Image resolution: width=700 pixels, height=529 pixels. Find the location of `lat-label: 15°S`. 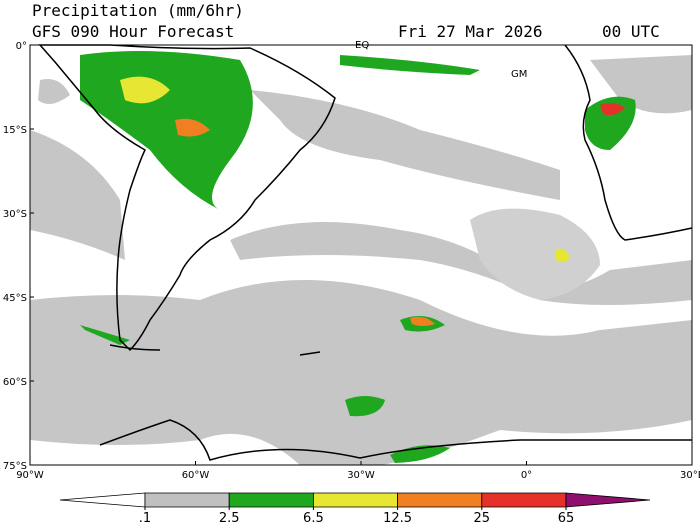

lat-label: 15°S is located at coordinates (15, 130).